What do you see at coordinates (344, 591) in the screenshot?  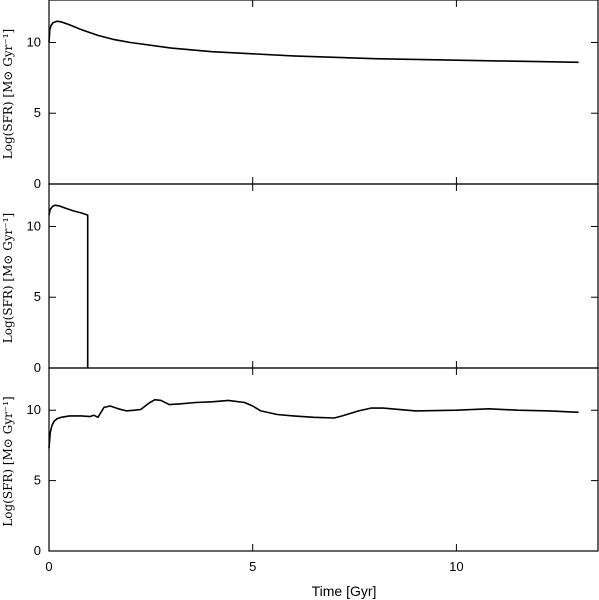 I see `x-axis-label: Time [Gyr]` at bounding box center [344, 591].